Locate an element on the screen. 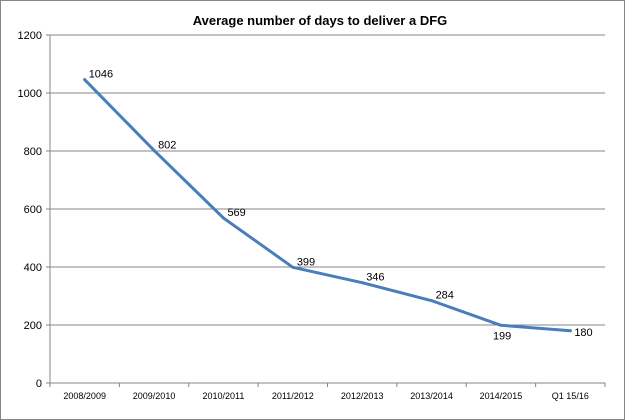 This screenshot has width=625, height=420. x-tick-label: 2014/2015 is located at coordinates (501, 396).